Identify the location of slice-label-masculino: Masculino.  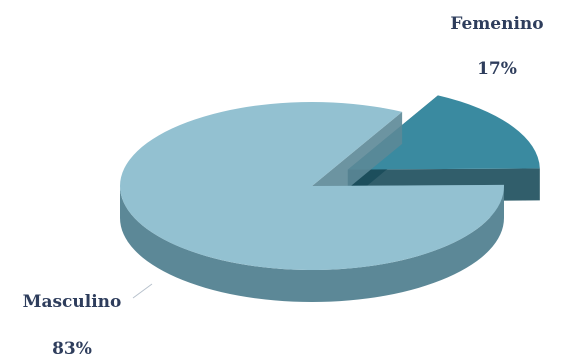
(72, 302).